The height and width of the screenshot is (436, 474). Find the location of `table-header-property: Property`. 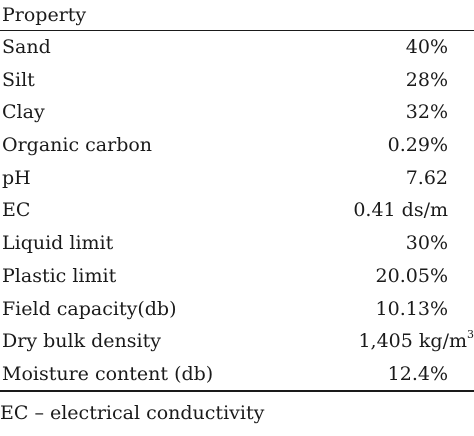

table-header-property: Property is located at coordinates (237, 15).